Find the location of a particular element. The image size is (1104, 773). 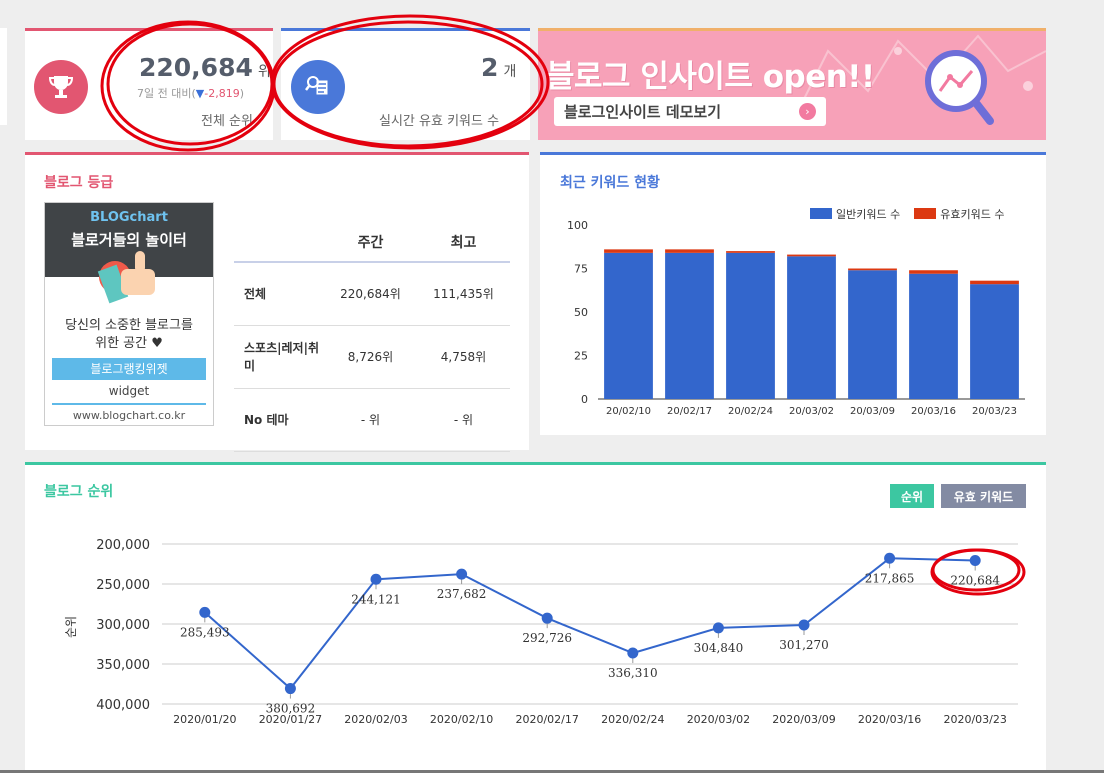

chevron-right-icon: › is located at coordinates (807, 111).